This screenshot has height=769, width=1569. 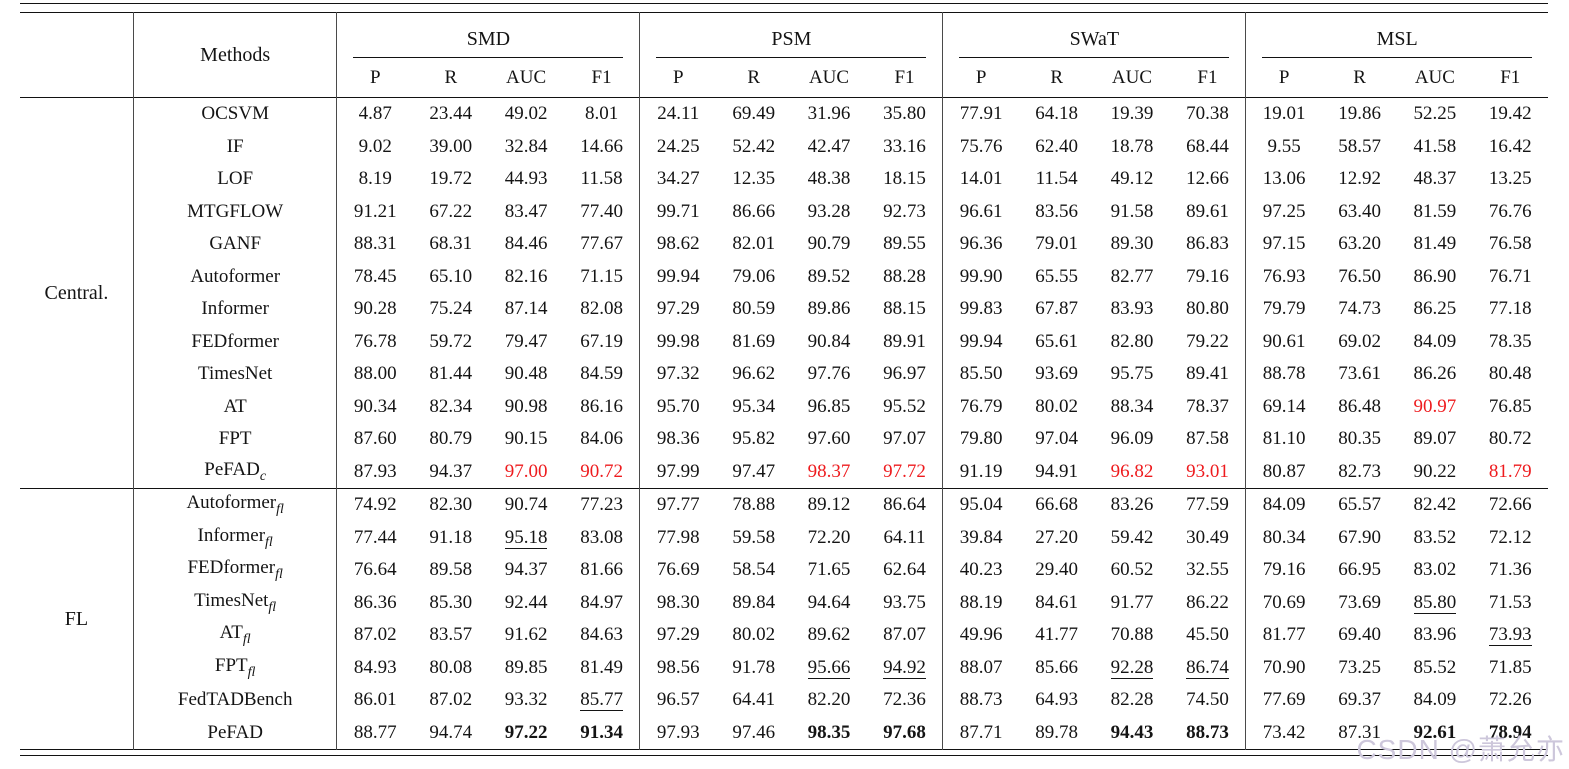 I want to click on value-cell: 73.69, so click(x=1359, y=603).